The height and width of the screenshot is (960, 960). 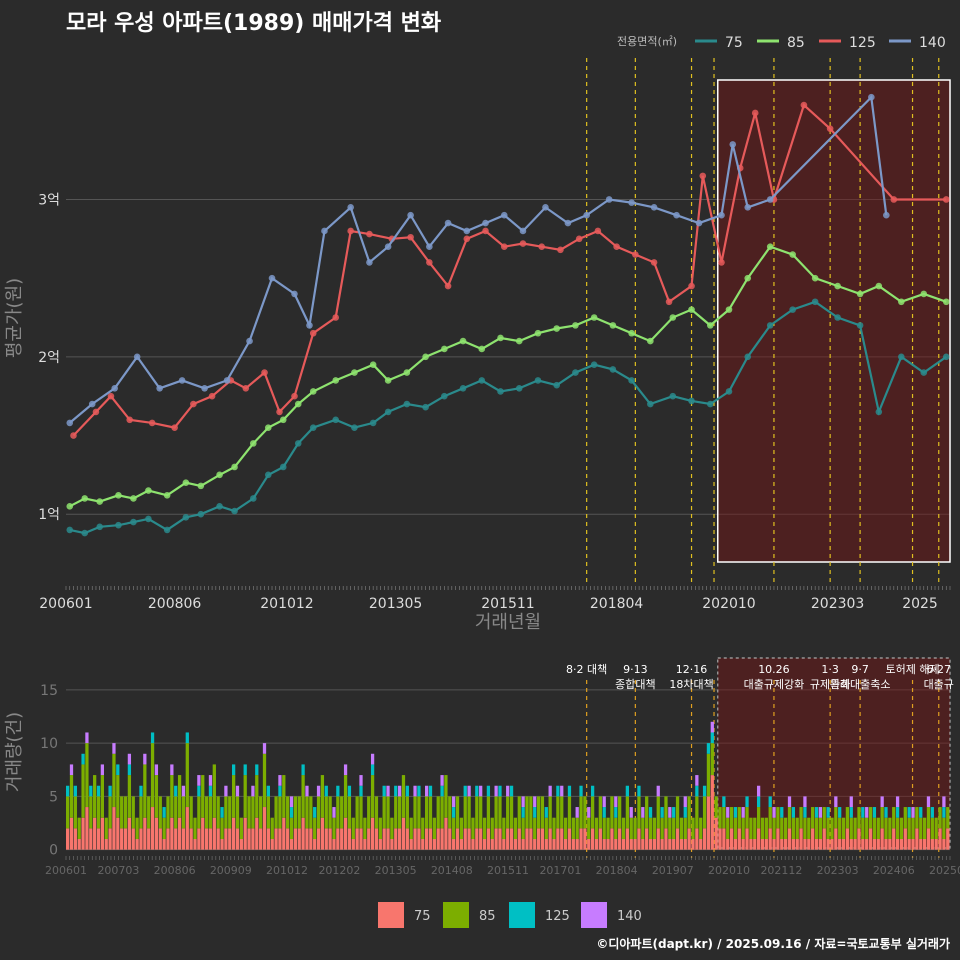 I want to click on legend-top: 전용면적(㎡) 75 85 125 140, so click(x=781, y=43).